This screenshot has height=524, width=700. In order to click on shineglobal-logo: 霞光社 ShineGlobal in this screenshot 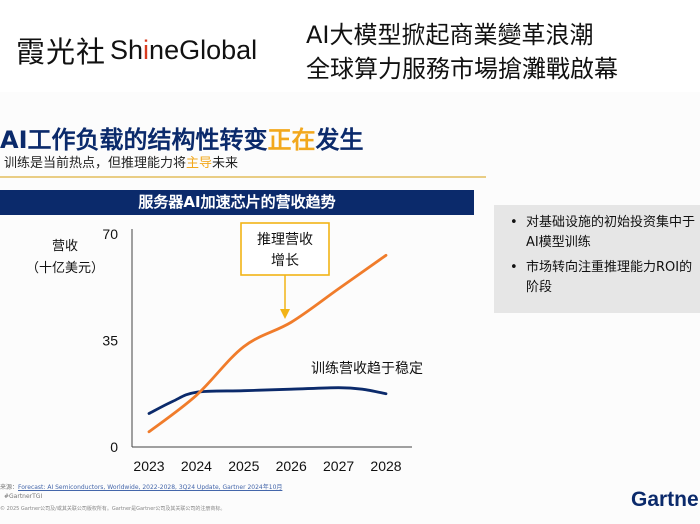, I will do `click(136, 50)`.